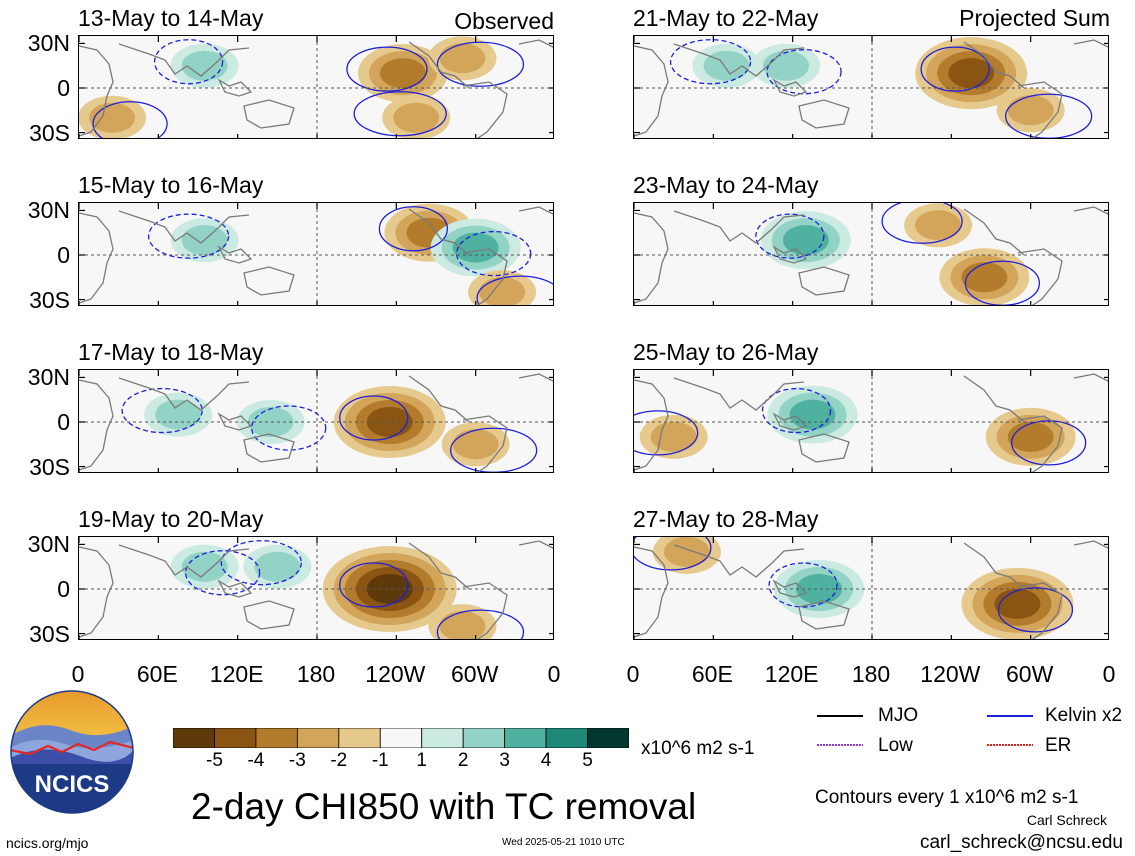 The image size is (1135, 856). I want to click on colorbar, so click(401, 740).